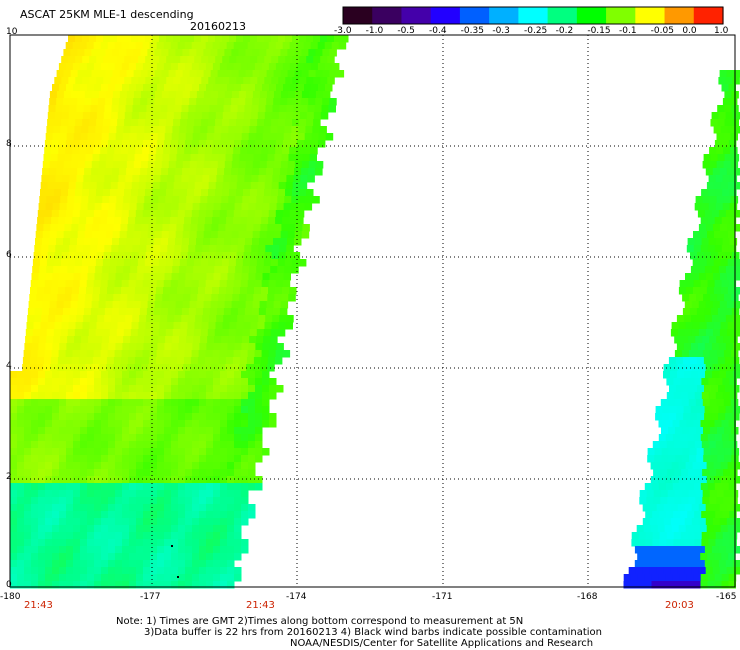 The height and width of the screenshot is (650, 740). What do you see at coordinates (501, 31) in the screenshot?
I see `colorbar-tick-label: -0.3` at bounding box center [501, 31].